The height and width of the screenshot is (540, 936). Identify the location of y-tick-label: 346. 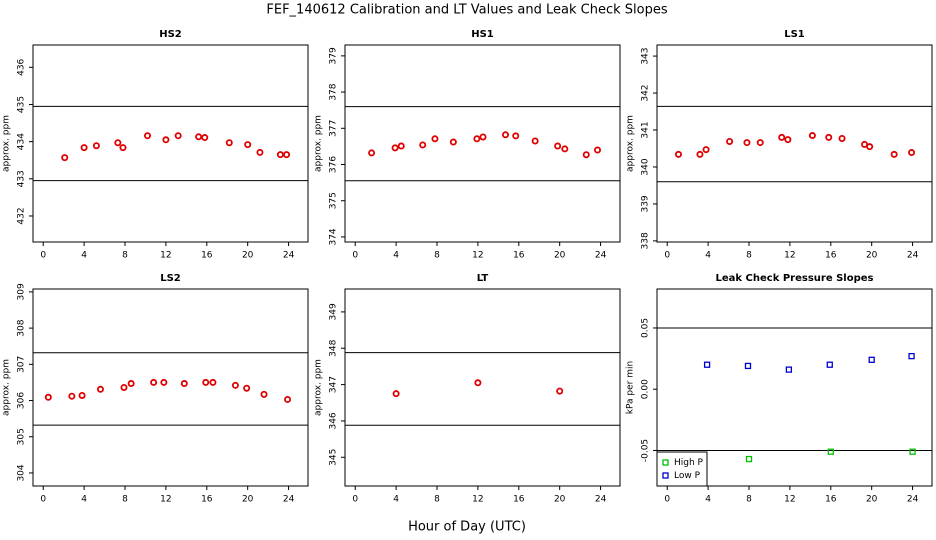
(334, 420).